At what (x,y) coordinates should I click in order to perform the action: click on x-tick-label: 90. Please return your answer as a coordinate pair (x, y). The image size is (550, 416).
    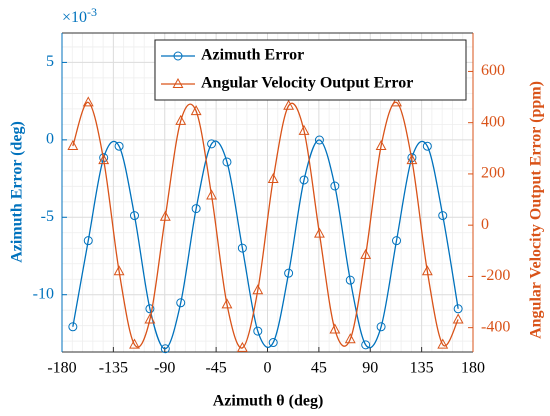
    Looking at the image, I should click on (370, 368).